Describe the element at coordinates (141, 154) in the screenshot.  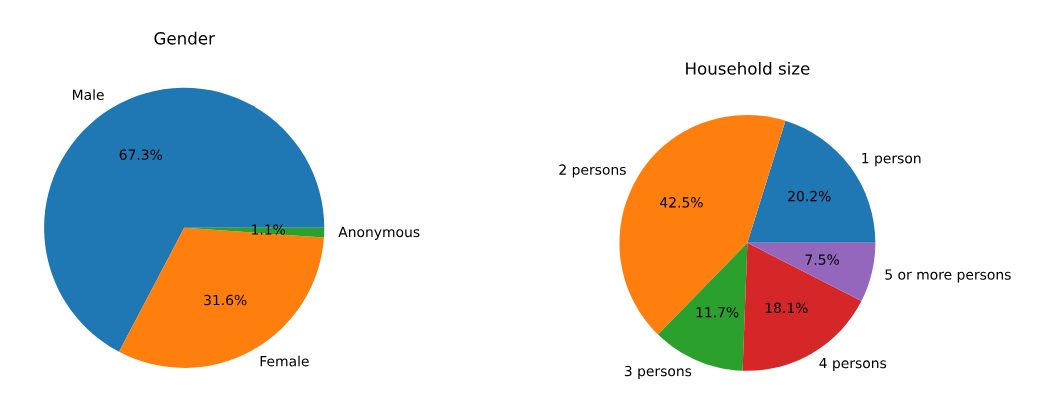
I see `data-label: 67.3%` at that location.